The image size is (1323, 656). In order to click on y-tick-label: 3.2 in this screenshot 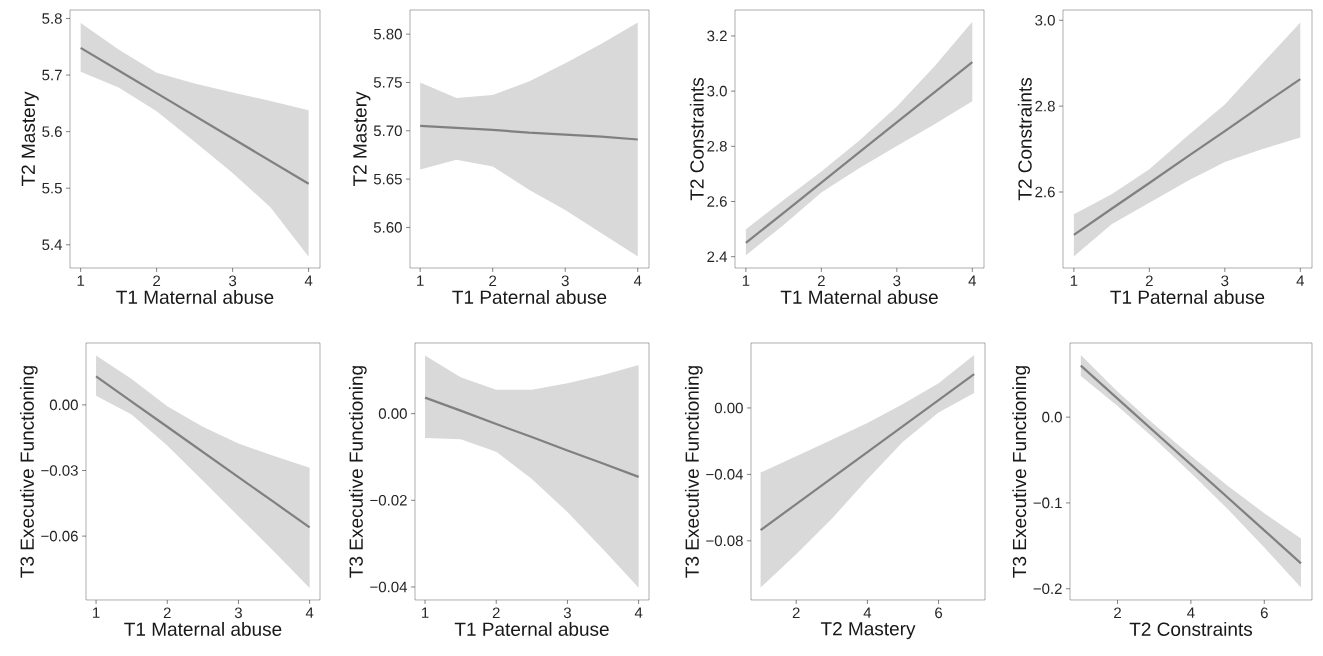, I will do `click(717, 36)`.